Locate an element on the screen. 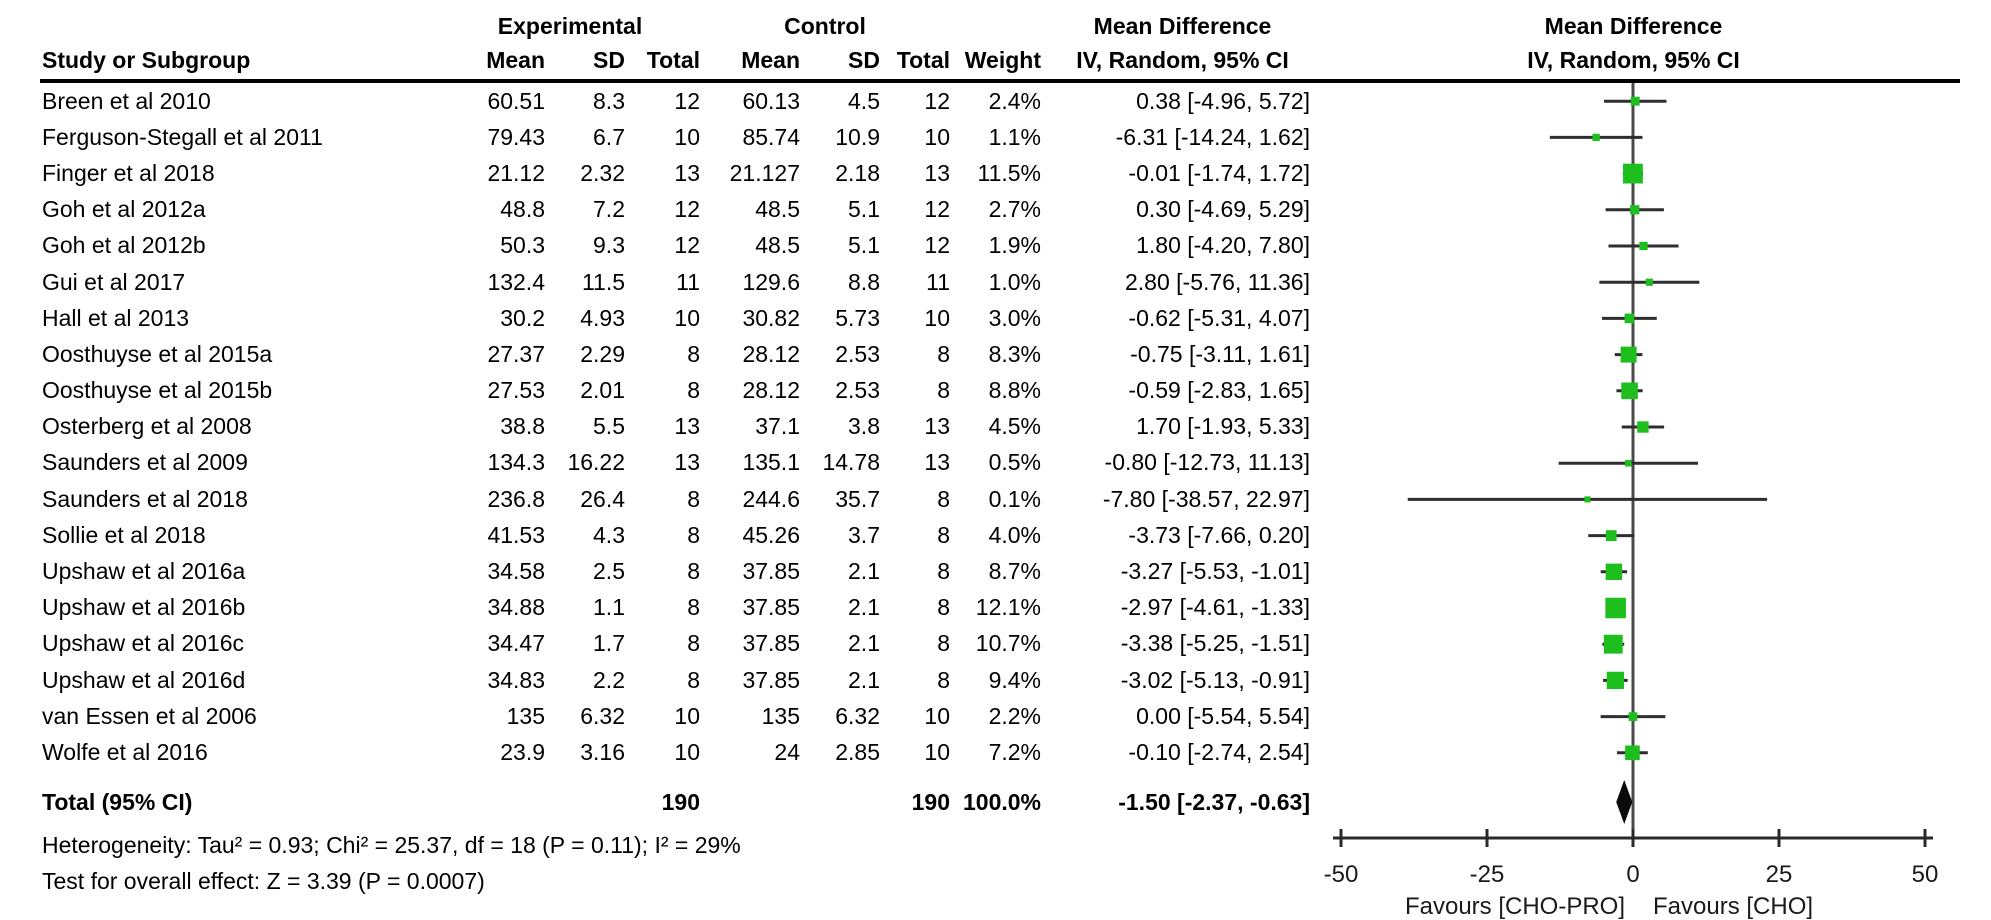  exp-mean: 48.8 is located at coordinates (522, 209).